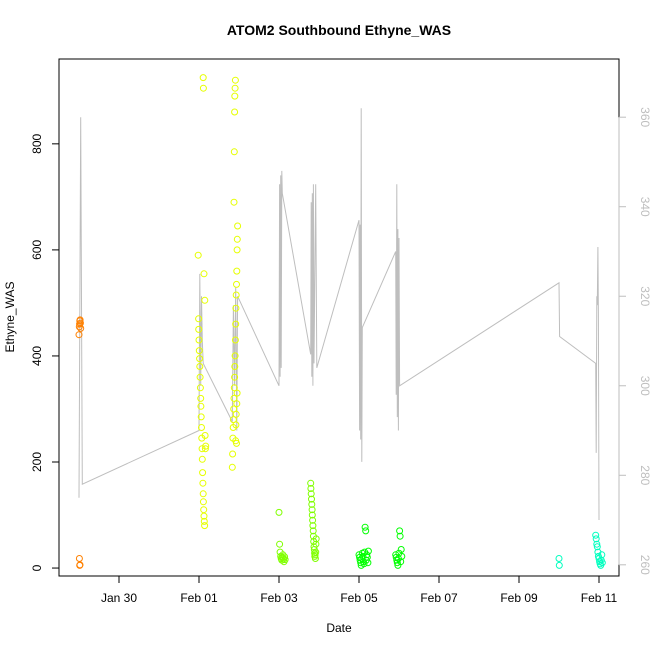 The height and width of the screenshot is (650, 650). What do you see at coordinates (644, 117) in the screenshot?
I see `y-right-tick-label: 360` at bounding box center [644, 117].